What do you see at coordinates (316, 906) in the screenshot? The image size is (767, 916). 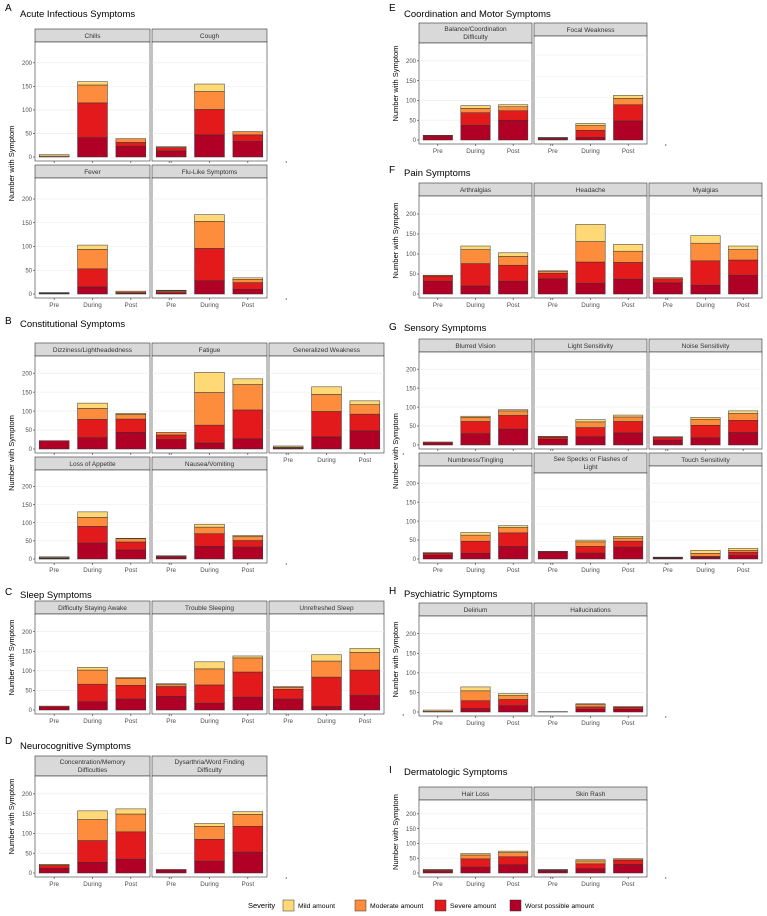 I see `legend-label: Mild amount` at bounding box center [316, 906].